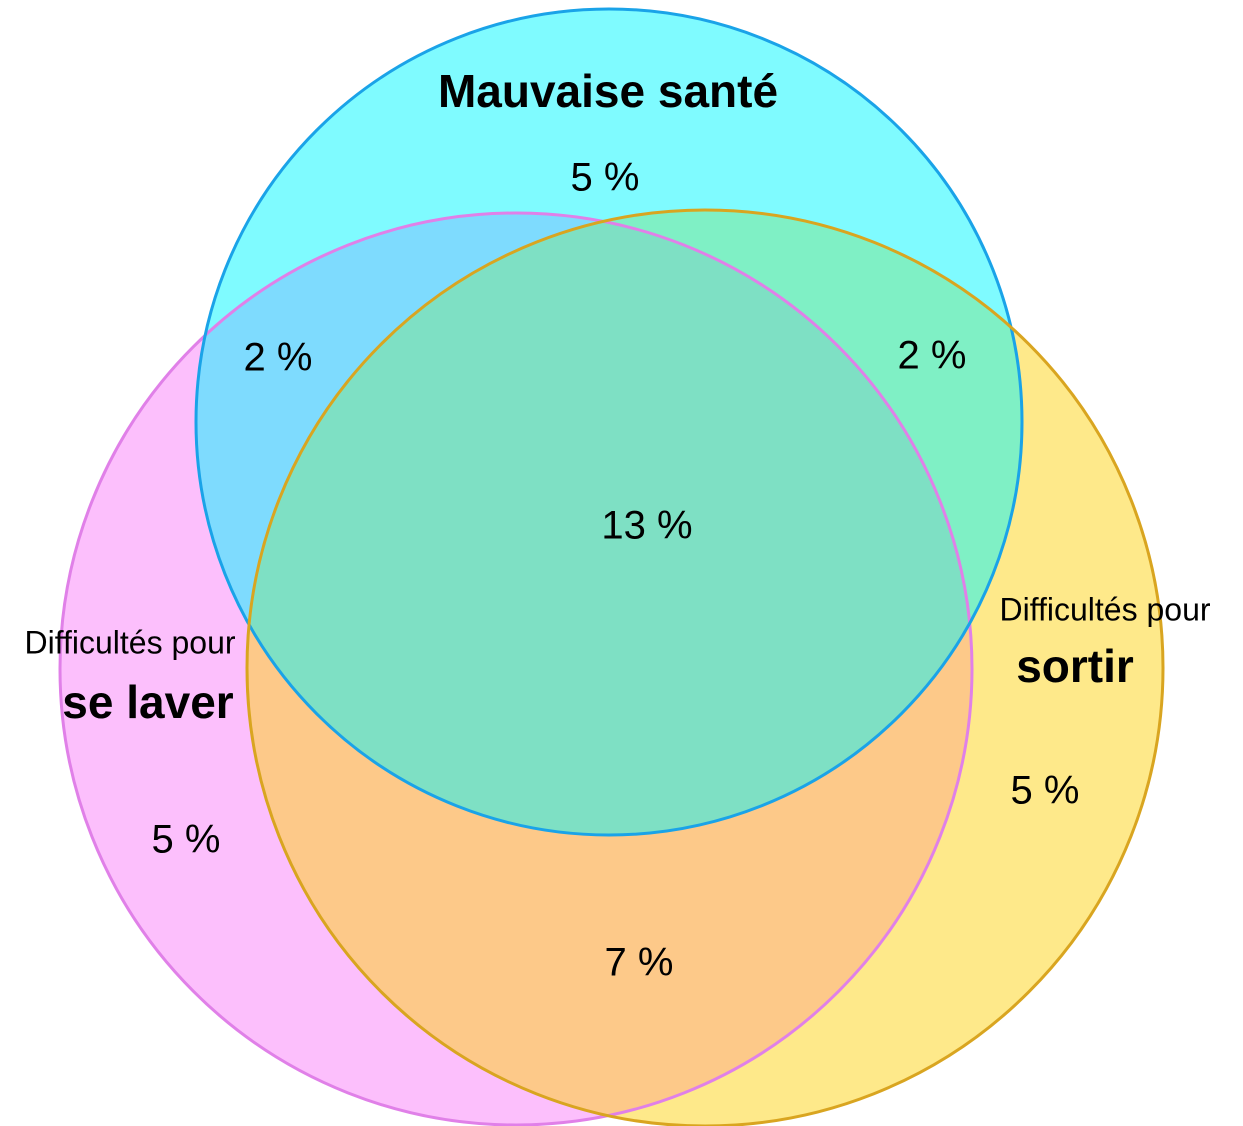  I want to click on set-name: sortir, so click(1075, 666).